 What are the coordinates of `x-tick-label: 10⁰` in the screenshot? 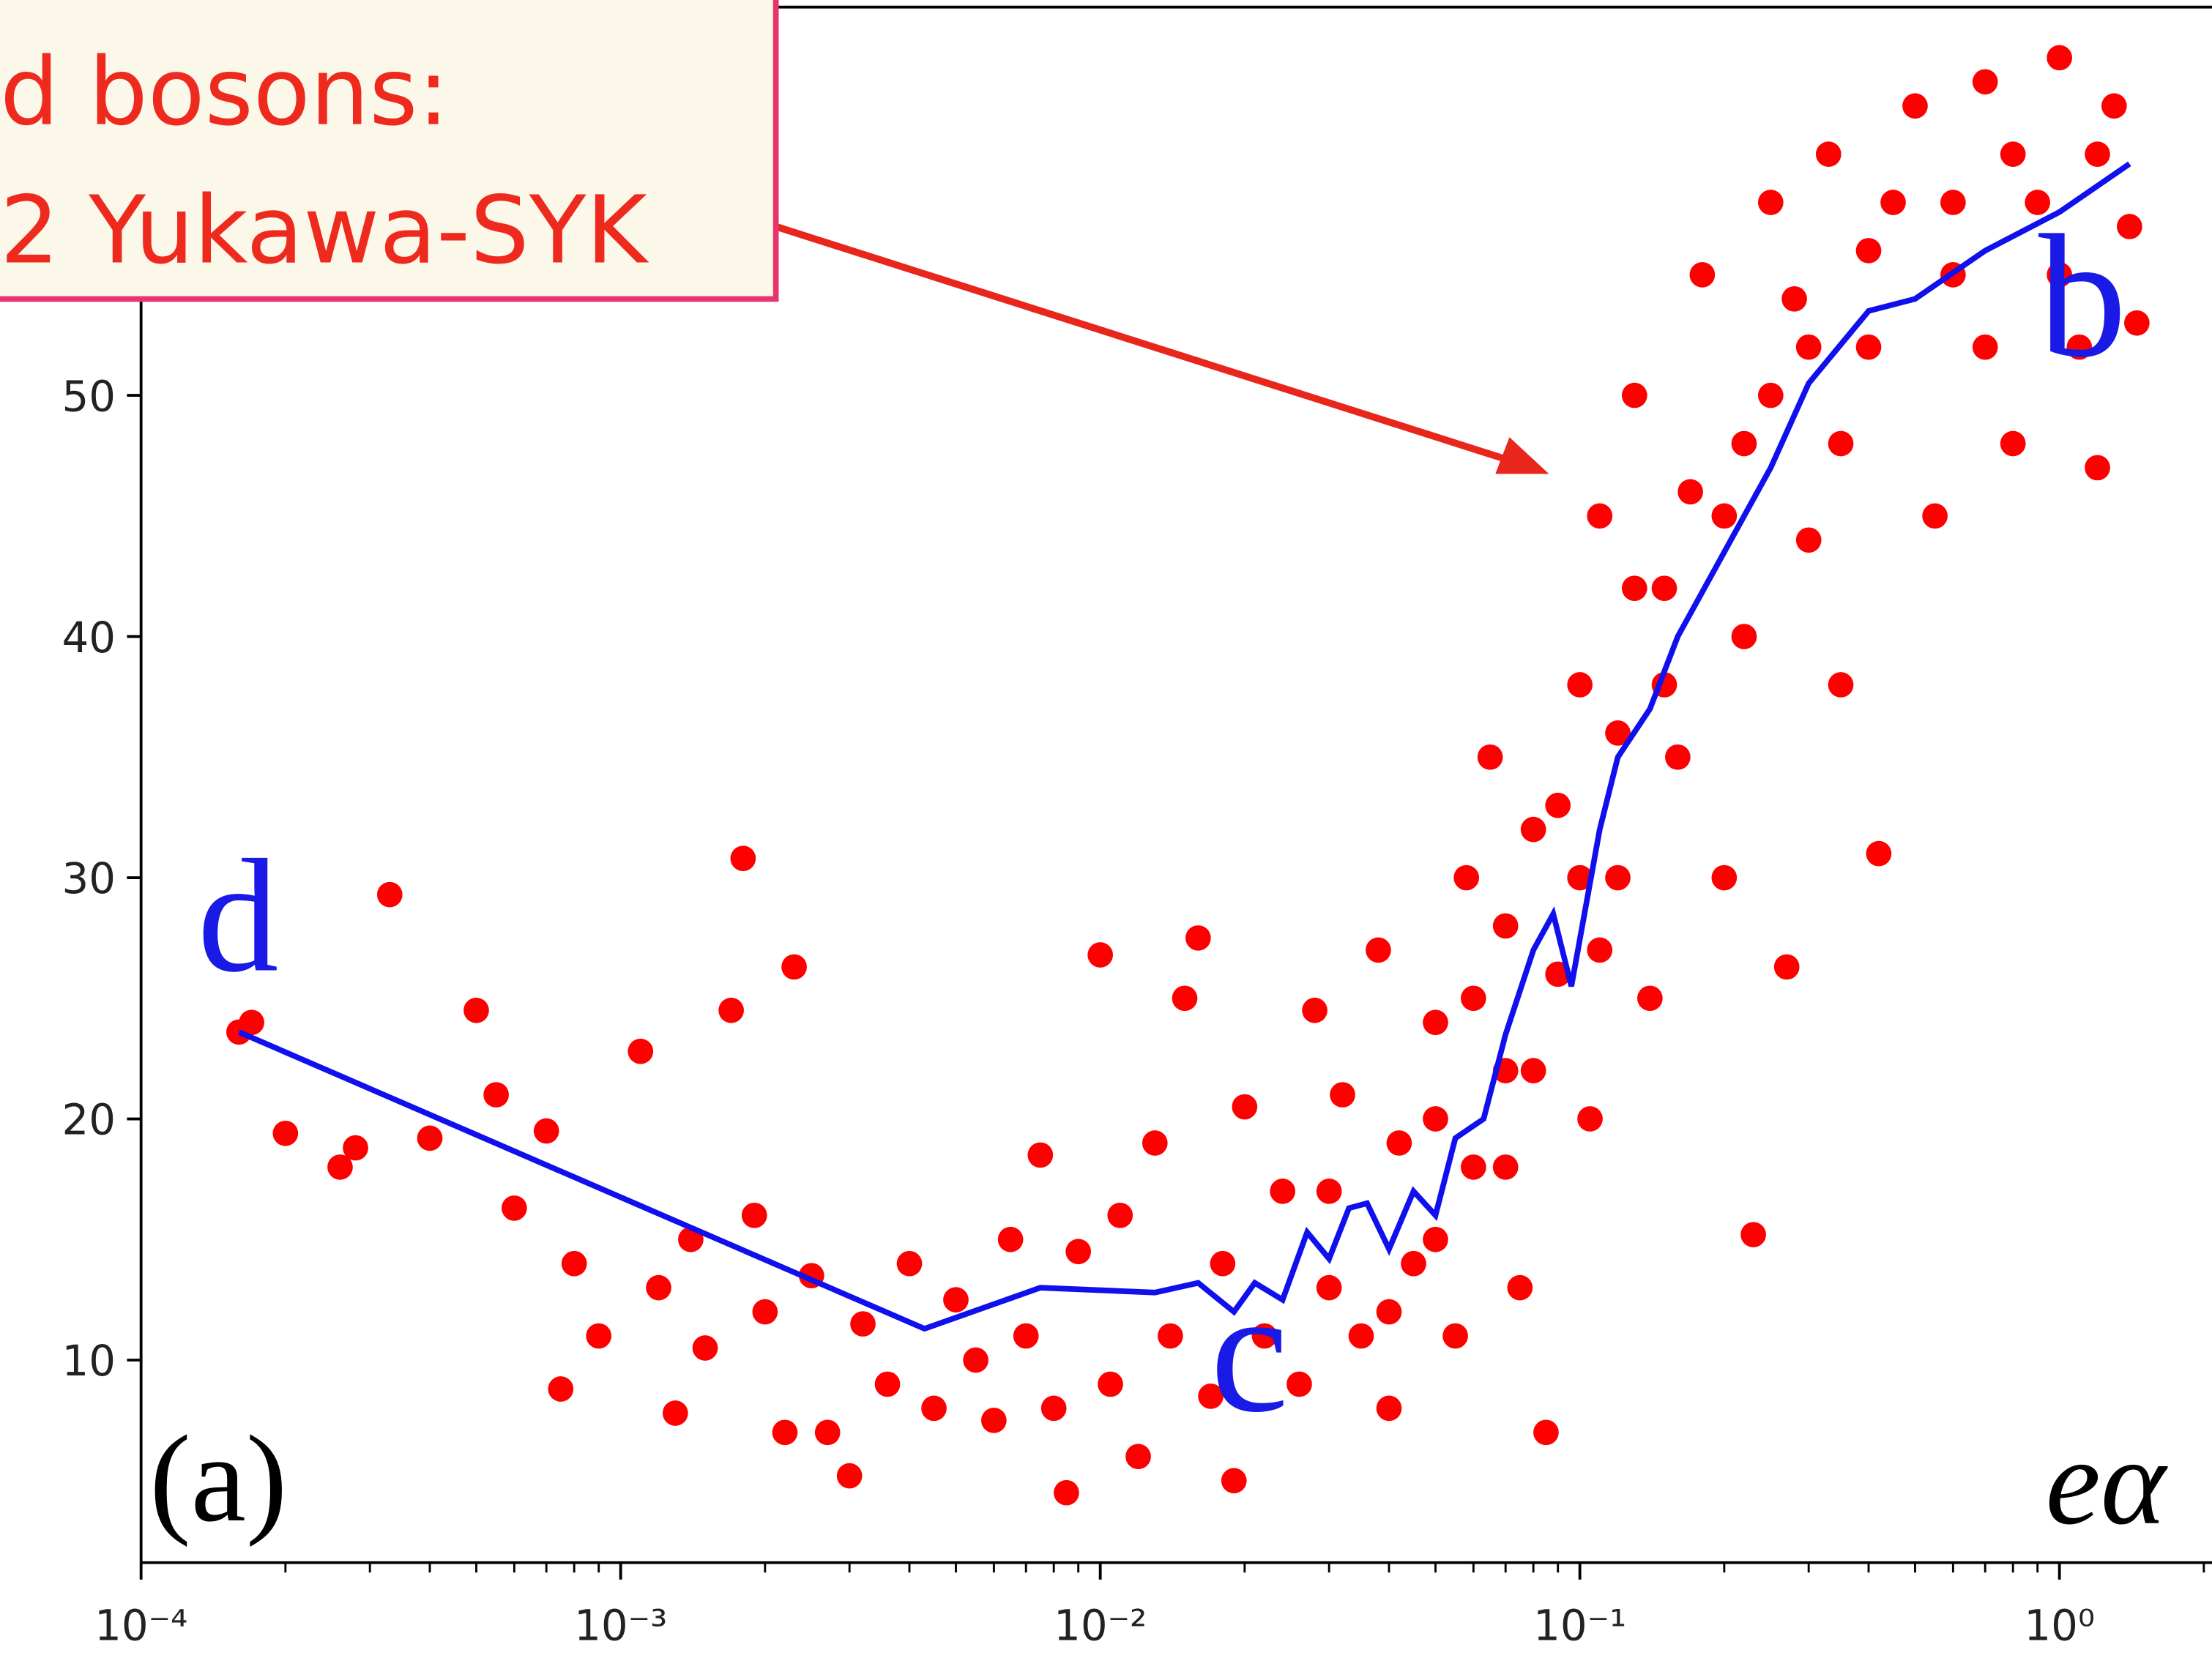 It's located at (2059, 1626).